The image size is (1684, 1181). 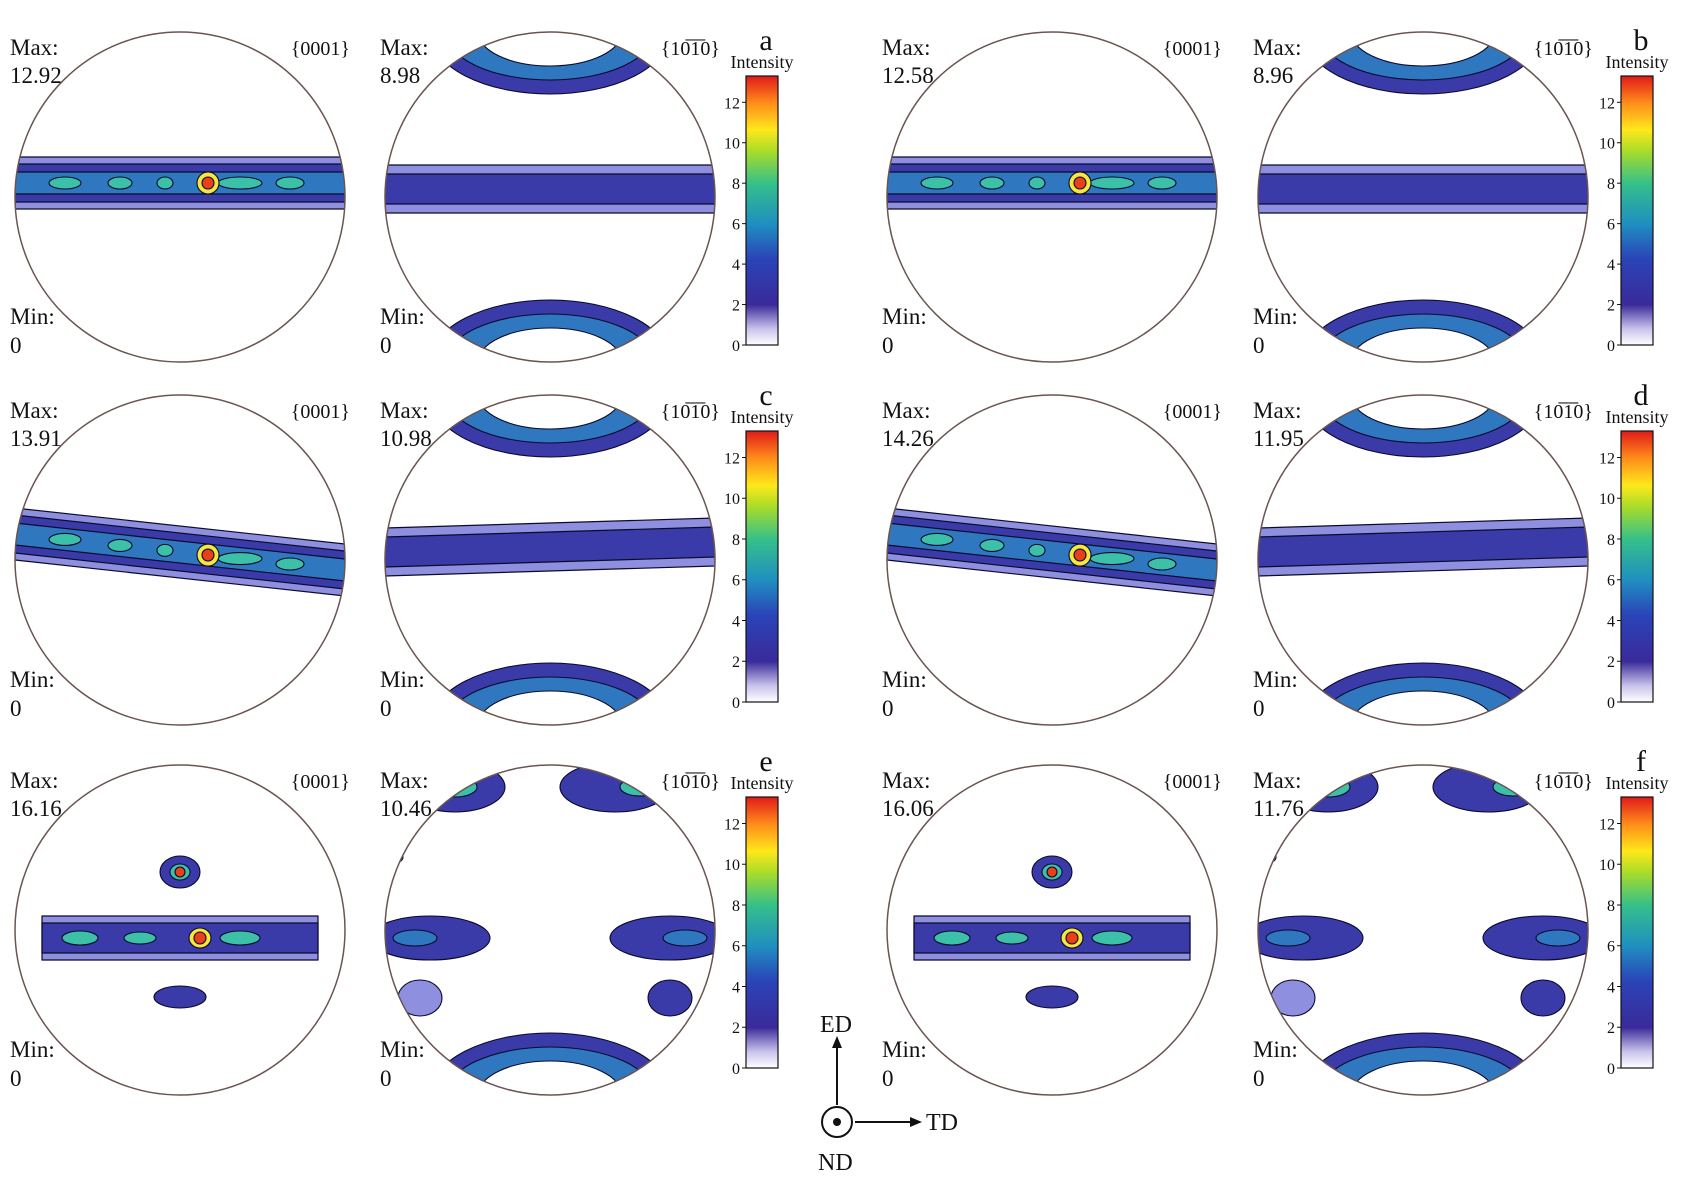 I want to click on pole-figure-10-10: Max: 11.95 Min: 0 {10̅1̅0}, so click(x=1423, y=560).